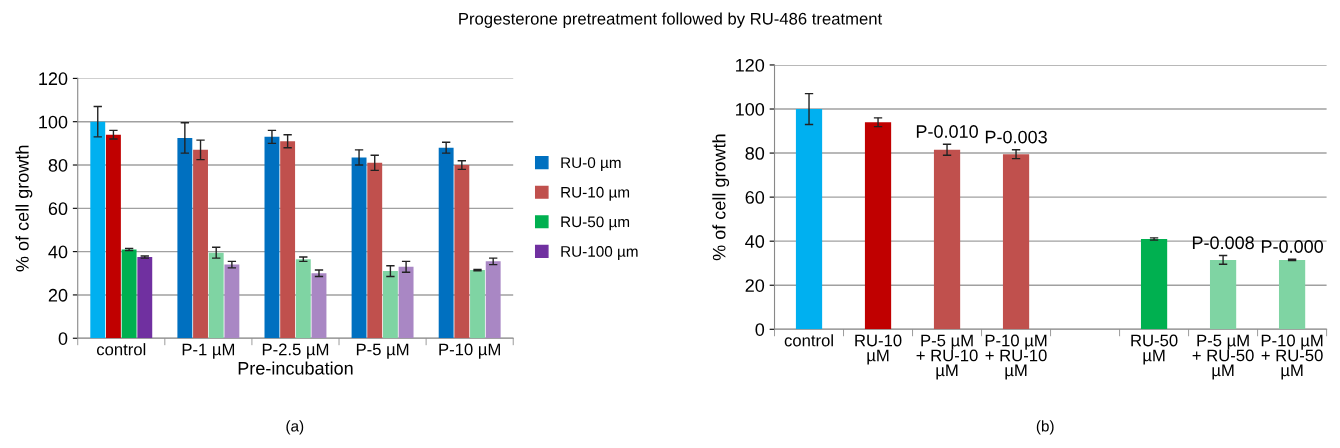  What do you see at coordinates (295, 427) in the screenshot?
I see `text: (a)` at bounding box center [295, 427].